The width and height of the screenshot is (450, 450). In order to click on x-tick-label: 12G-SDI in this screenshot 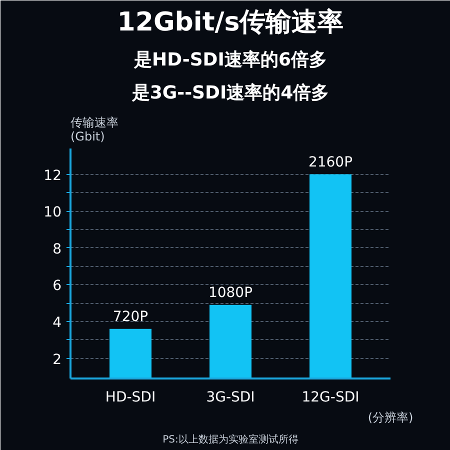, I will do `click(331, 398)`.